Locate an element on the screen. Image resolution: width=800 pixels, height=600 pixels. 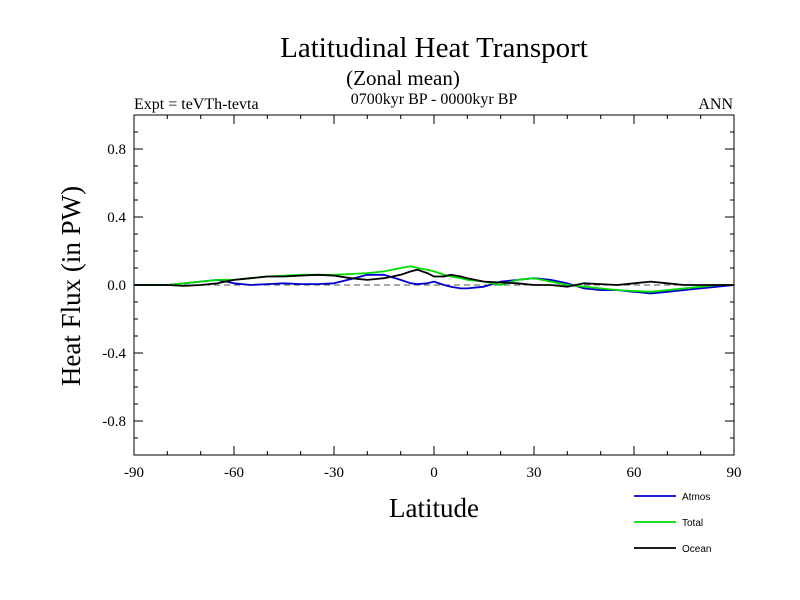
x-tick-label: 90 is located at coordinates (734, 473).